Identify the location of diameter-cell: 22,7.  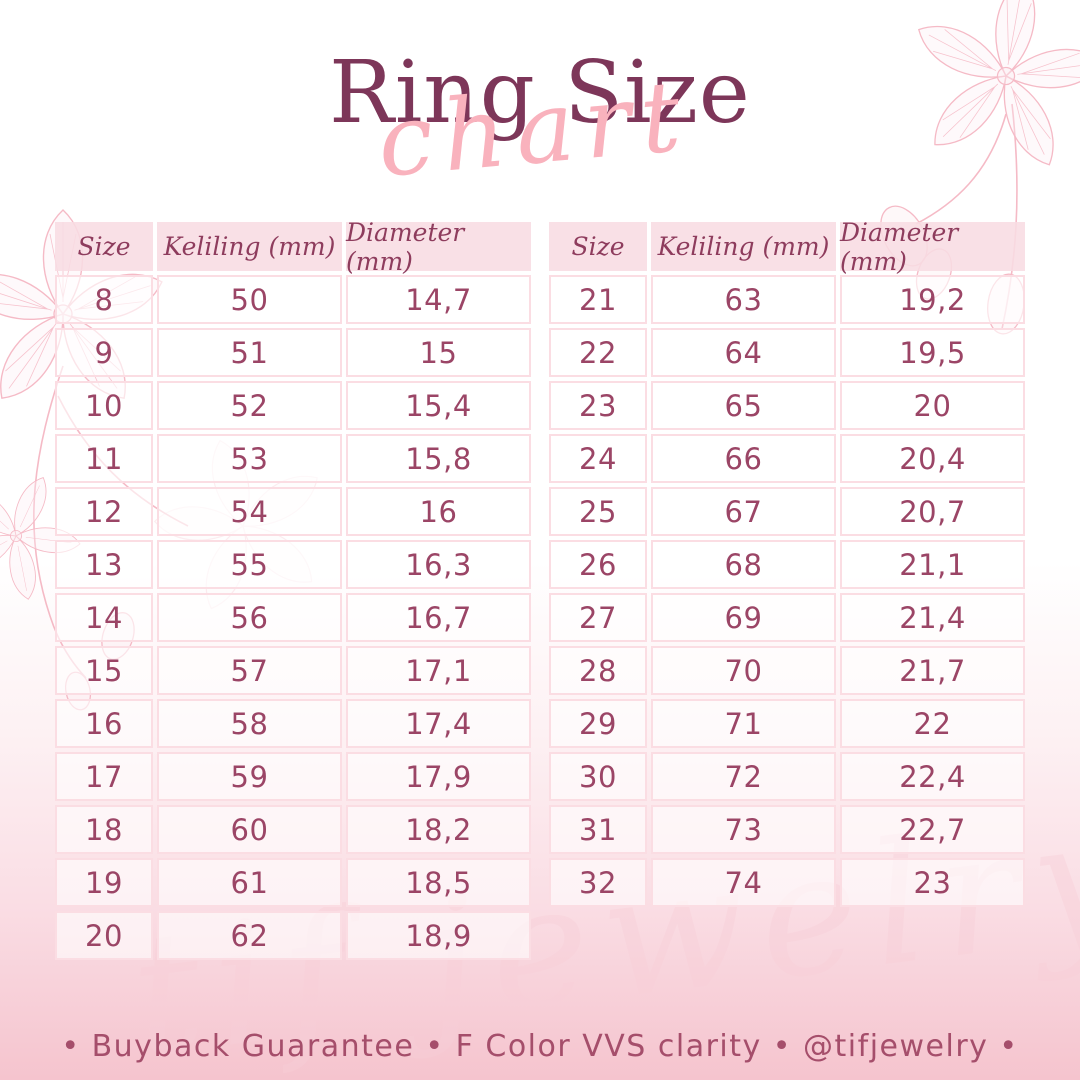
(932, 829).